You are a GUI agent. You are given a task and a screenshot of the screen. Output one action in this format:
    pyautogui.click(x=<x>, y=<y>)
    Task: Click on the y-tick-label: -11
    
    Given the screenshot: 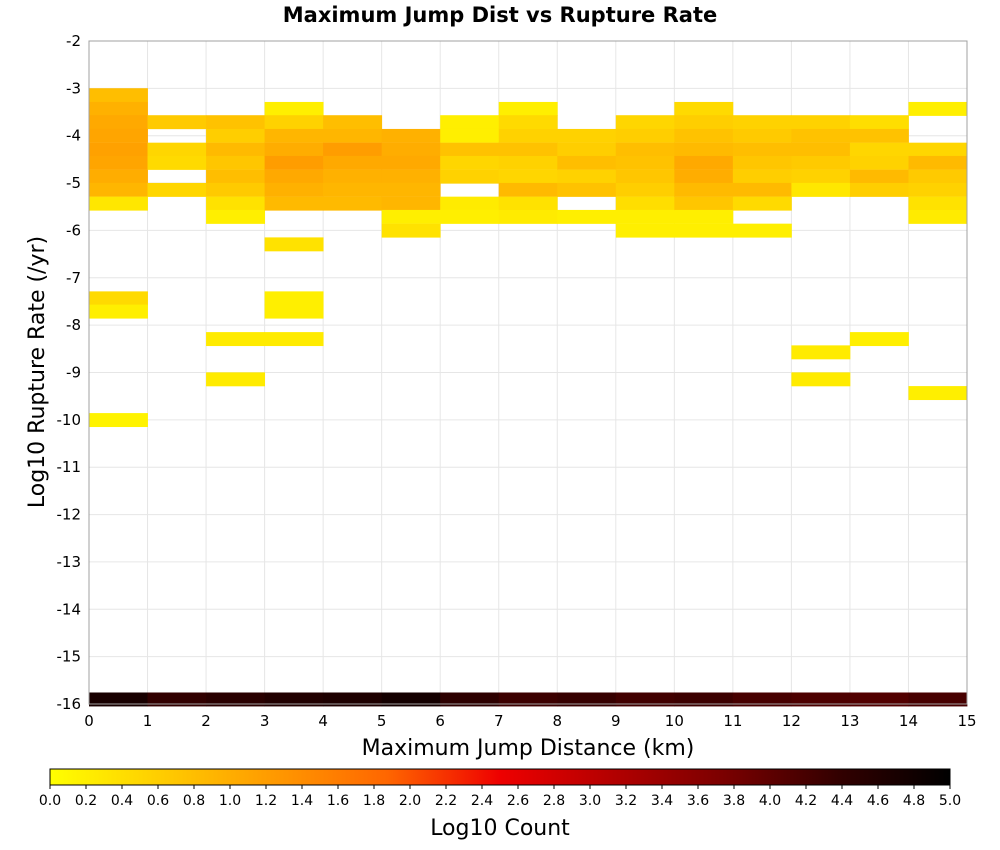 What is the action you would take?
    pyautogui.click(x=69, y=467)
    